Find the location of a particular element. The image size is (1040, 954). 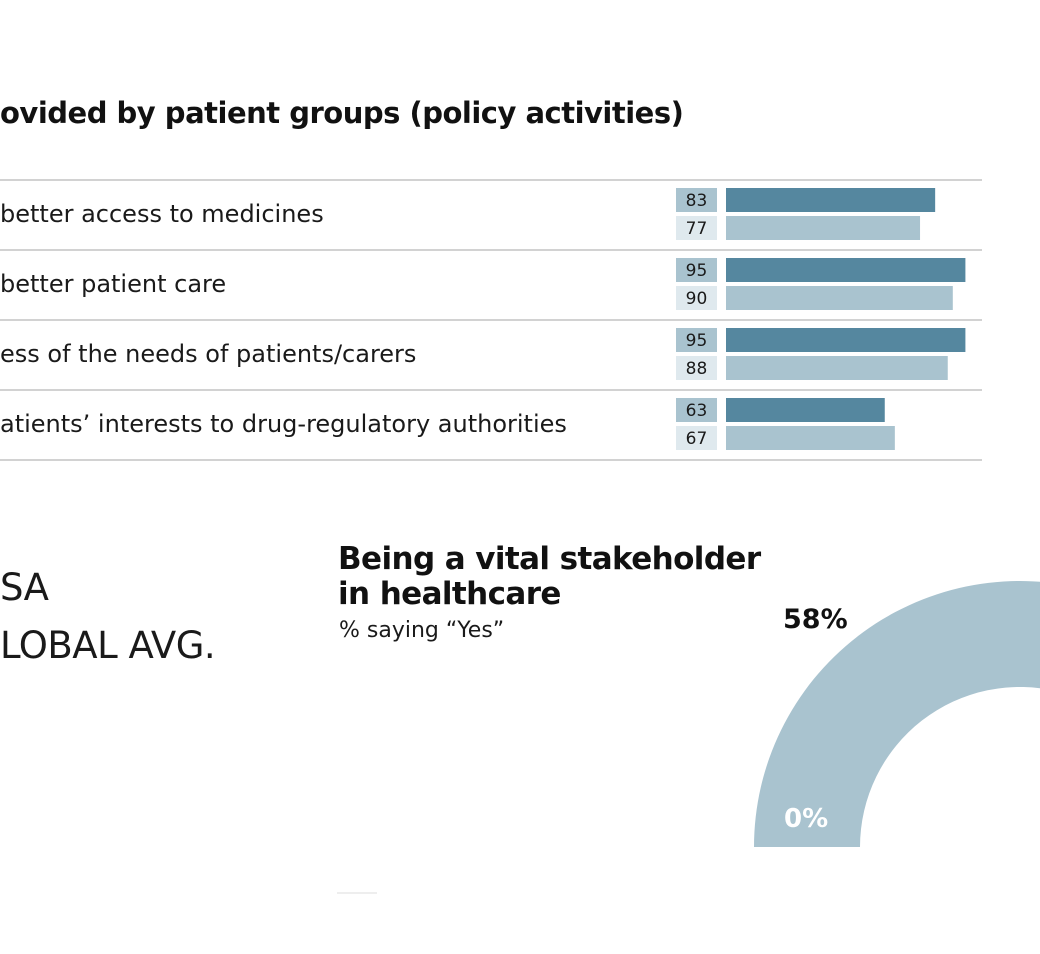

donut-arc-yes is located at coordinates (897, 714).